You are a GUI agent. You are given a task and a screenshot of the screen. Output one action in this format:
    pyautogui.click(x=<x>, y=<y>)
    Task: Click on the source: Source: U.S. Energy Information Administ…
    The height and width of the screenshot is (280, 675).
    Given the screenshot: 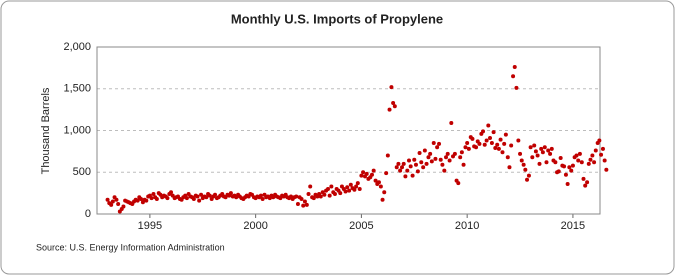 What is the action you would take?
    pyautogui.click(x=130, y=247)
    